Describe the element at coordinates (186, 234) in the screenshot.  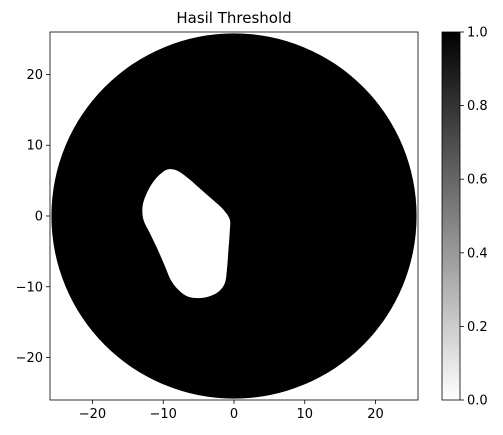
I see `threshold-hole` at that location.